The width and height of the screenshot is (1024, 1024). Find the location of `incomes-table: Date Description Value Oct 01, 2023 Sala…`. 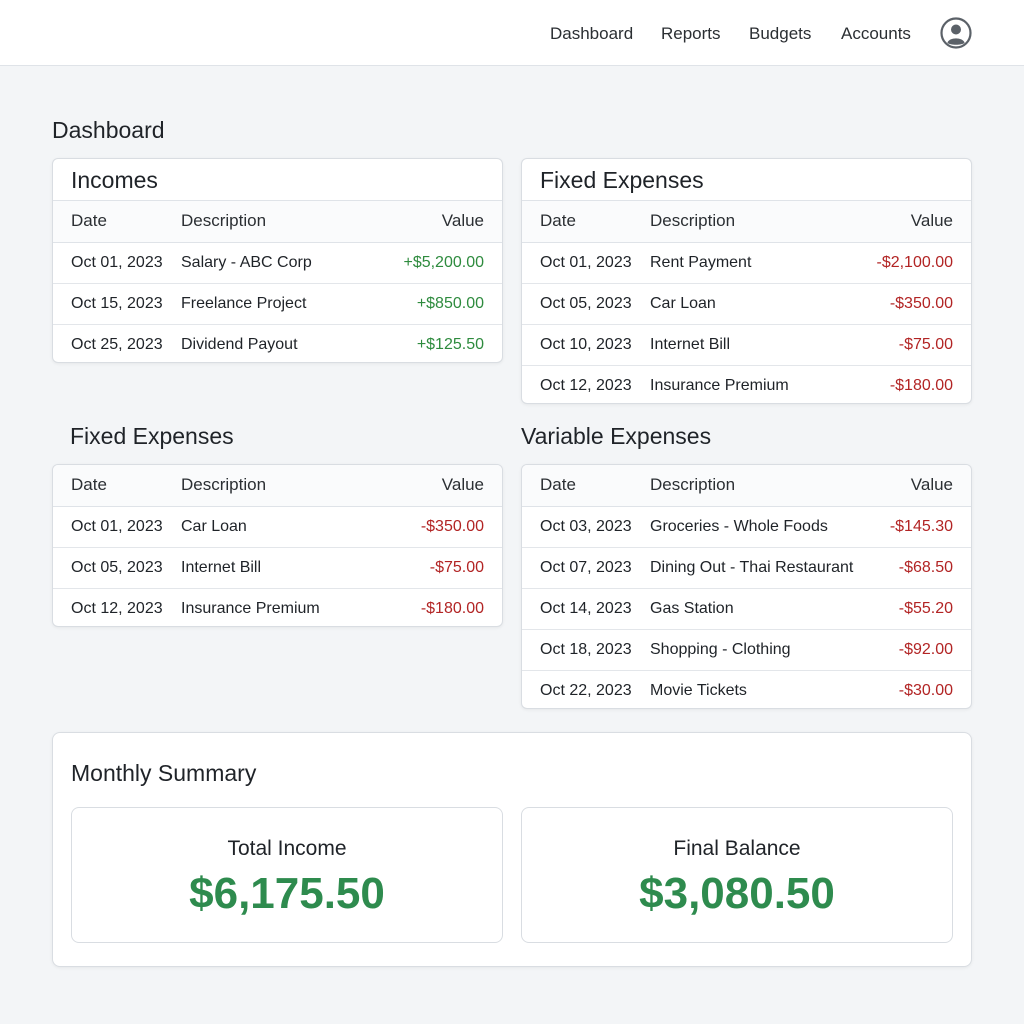

incomes-table: Date Description Value Oct 01, 2023 Sala… is located at coordinates (277, 281).